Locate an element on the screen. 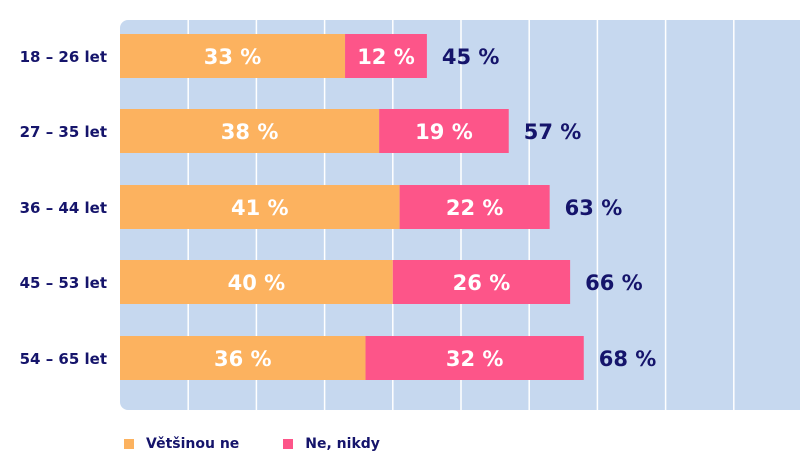 The width and height of the screenshot is (800, 452). data-label: 26 % is located at coordinates (482, 283).